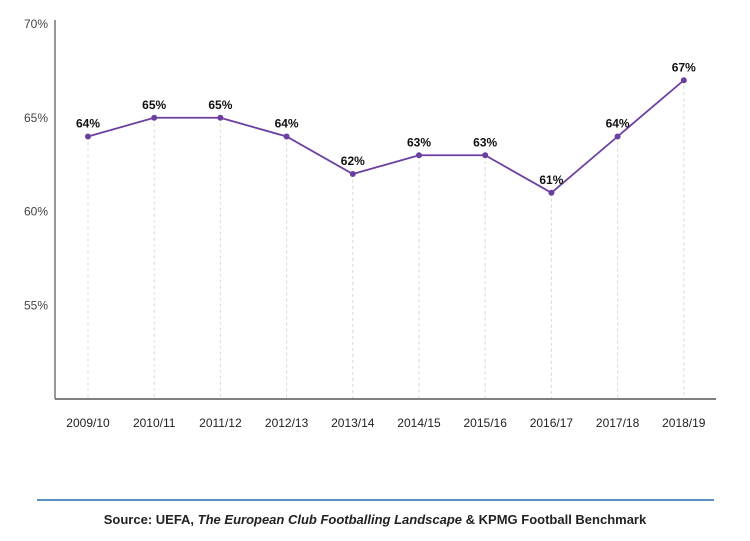  I want to click on x-tick-label: 2017/18, so click(618, 423).